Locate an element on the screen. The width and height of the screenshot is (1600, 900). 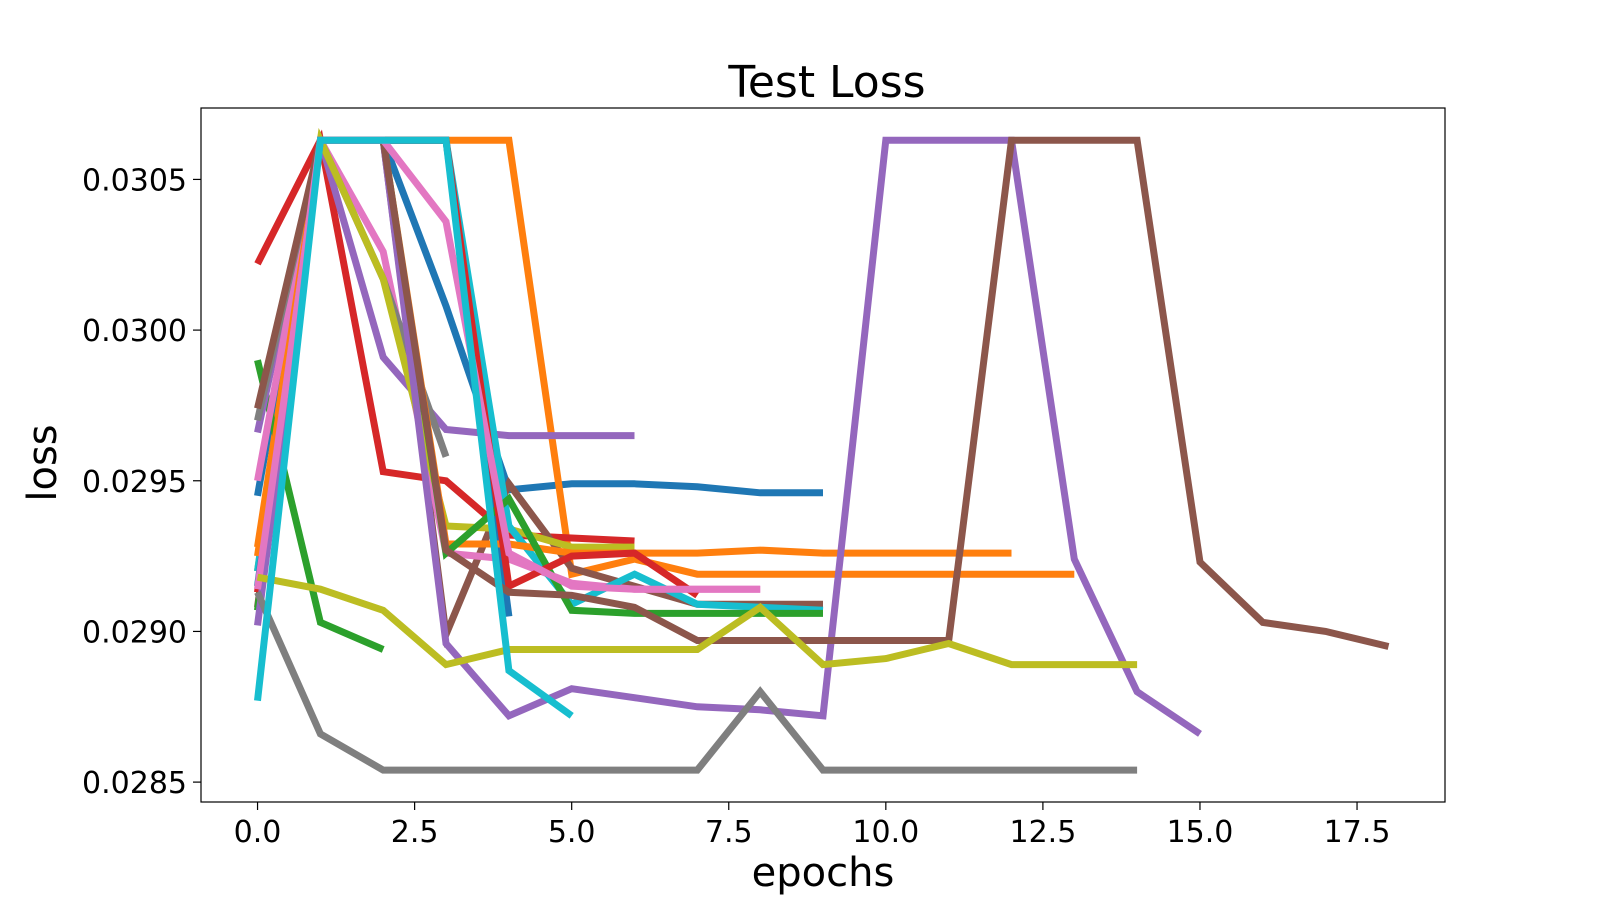
x-tick-label: 12.5 is located at coordinates (1043, 832).